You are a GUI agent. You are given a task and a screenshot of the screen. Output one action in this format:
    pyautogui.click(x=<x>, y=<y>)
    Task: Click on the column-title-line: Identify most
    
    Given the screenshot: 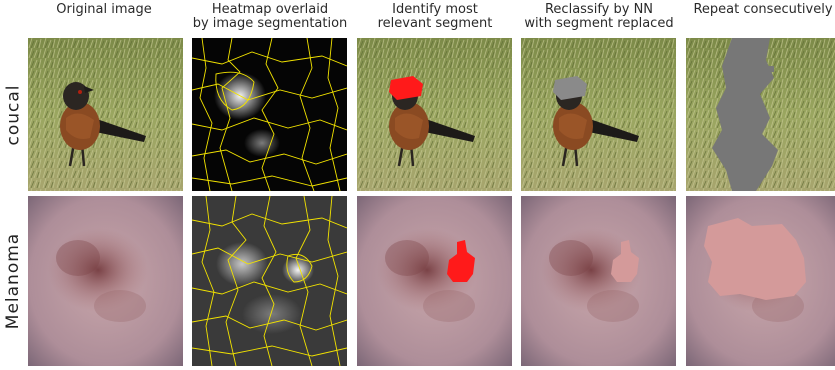 What is the action you would take?
    pyautogui.click(x=435, y=9)
    